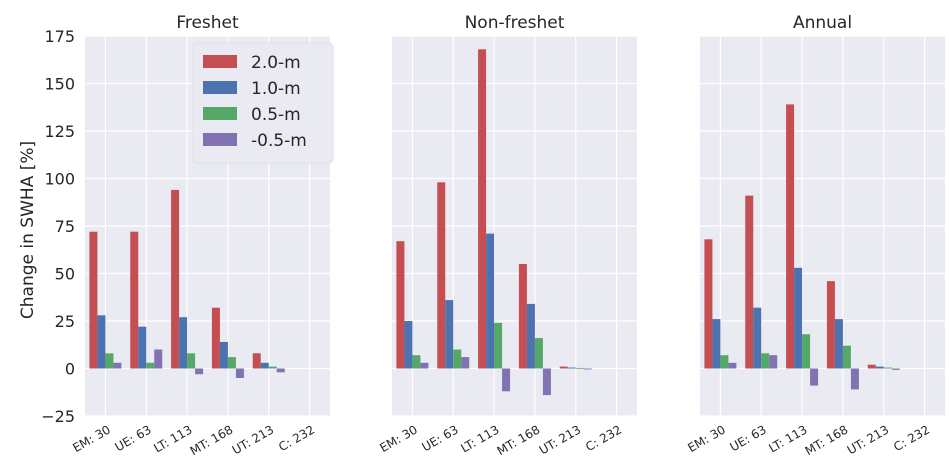 The width and height of the screenshot is (949, 471). What do you see at coordinates (183, 343) in the screenshot?
I see `bar-freshet-1.0-m-2` at bounding box center [183, 343].